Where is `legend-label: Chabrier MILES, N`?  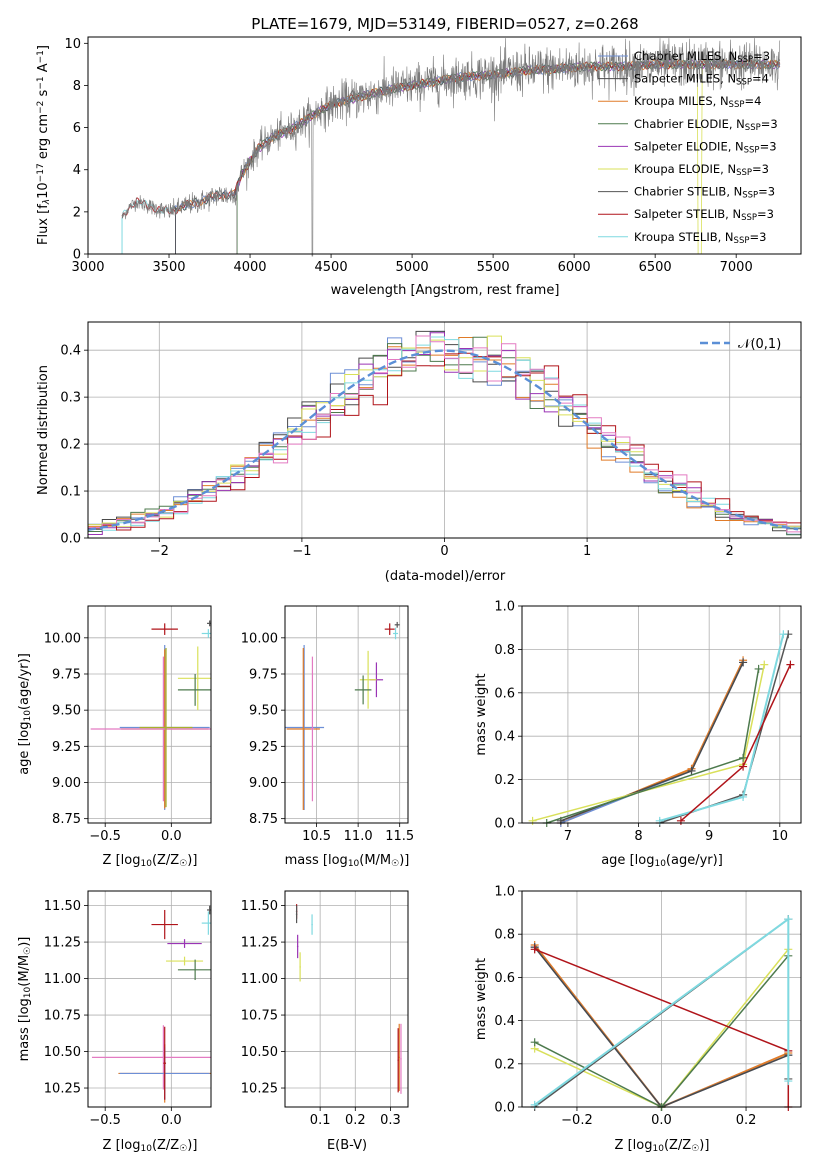 legend-label: Chabrier MILES, N is located at coordinates (685, 56).